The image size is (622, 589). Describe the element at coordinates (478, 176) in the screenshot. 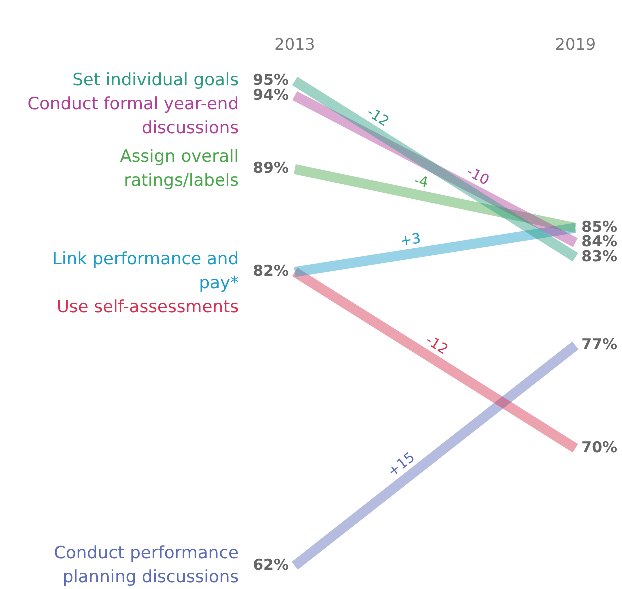

I see `annotation: -10` at that location.